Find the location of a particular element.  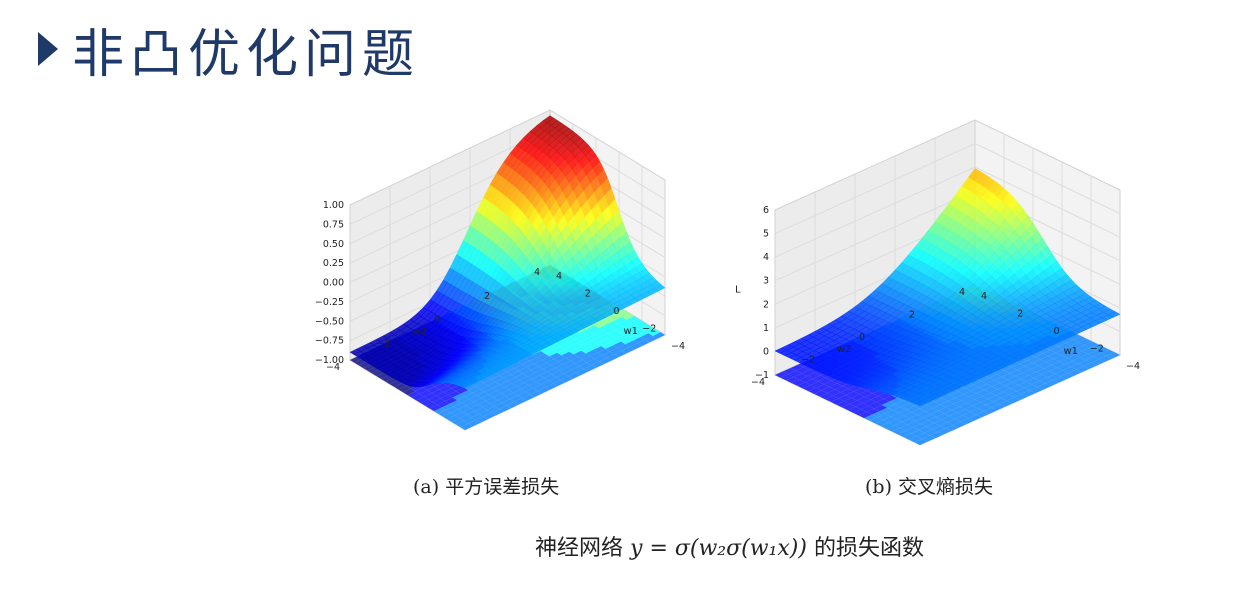

x-tick-label: −4 is located at coordinates (1133, 366).